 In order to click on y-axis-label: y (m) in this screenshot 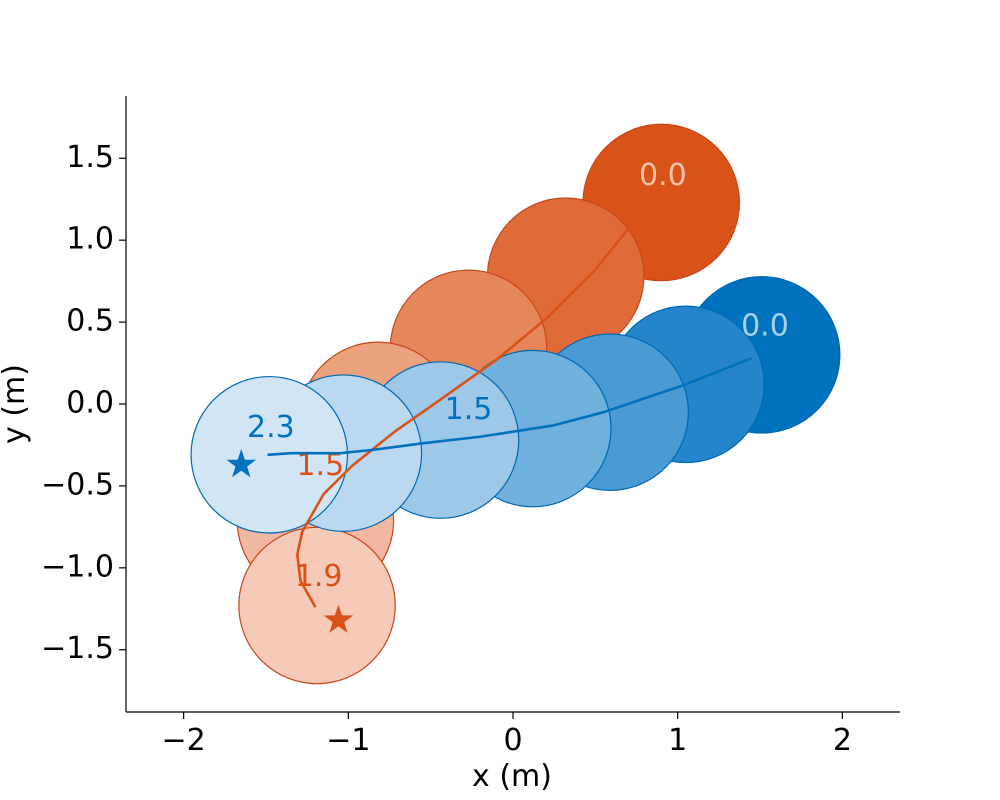, I will do `click(16, 404)`.